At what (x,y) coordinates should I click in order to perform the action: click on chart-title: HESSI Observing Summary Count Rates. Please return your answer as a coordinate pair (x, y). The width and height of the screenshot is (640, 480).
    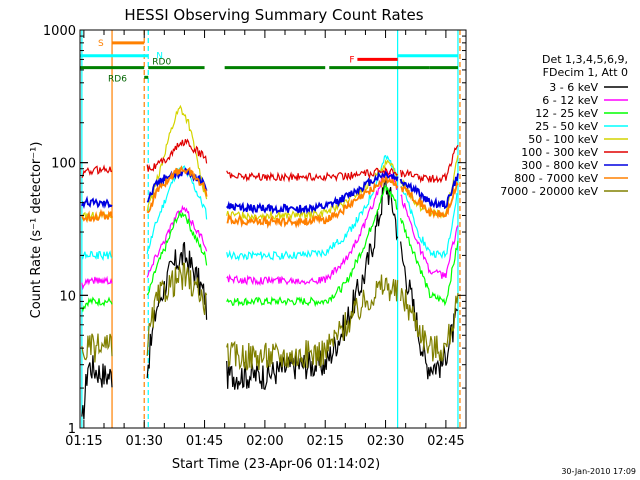
    Looking at the image, I should click on (273, 15).